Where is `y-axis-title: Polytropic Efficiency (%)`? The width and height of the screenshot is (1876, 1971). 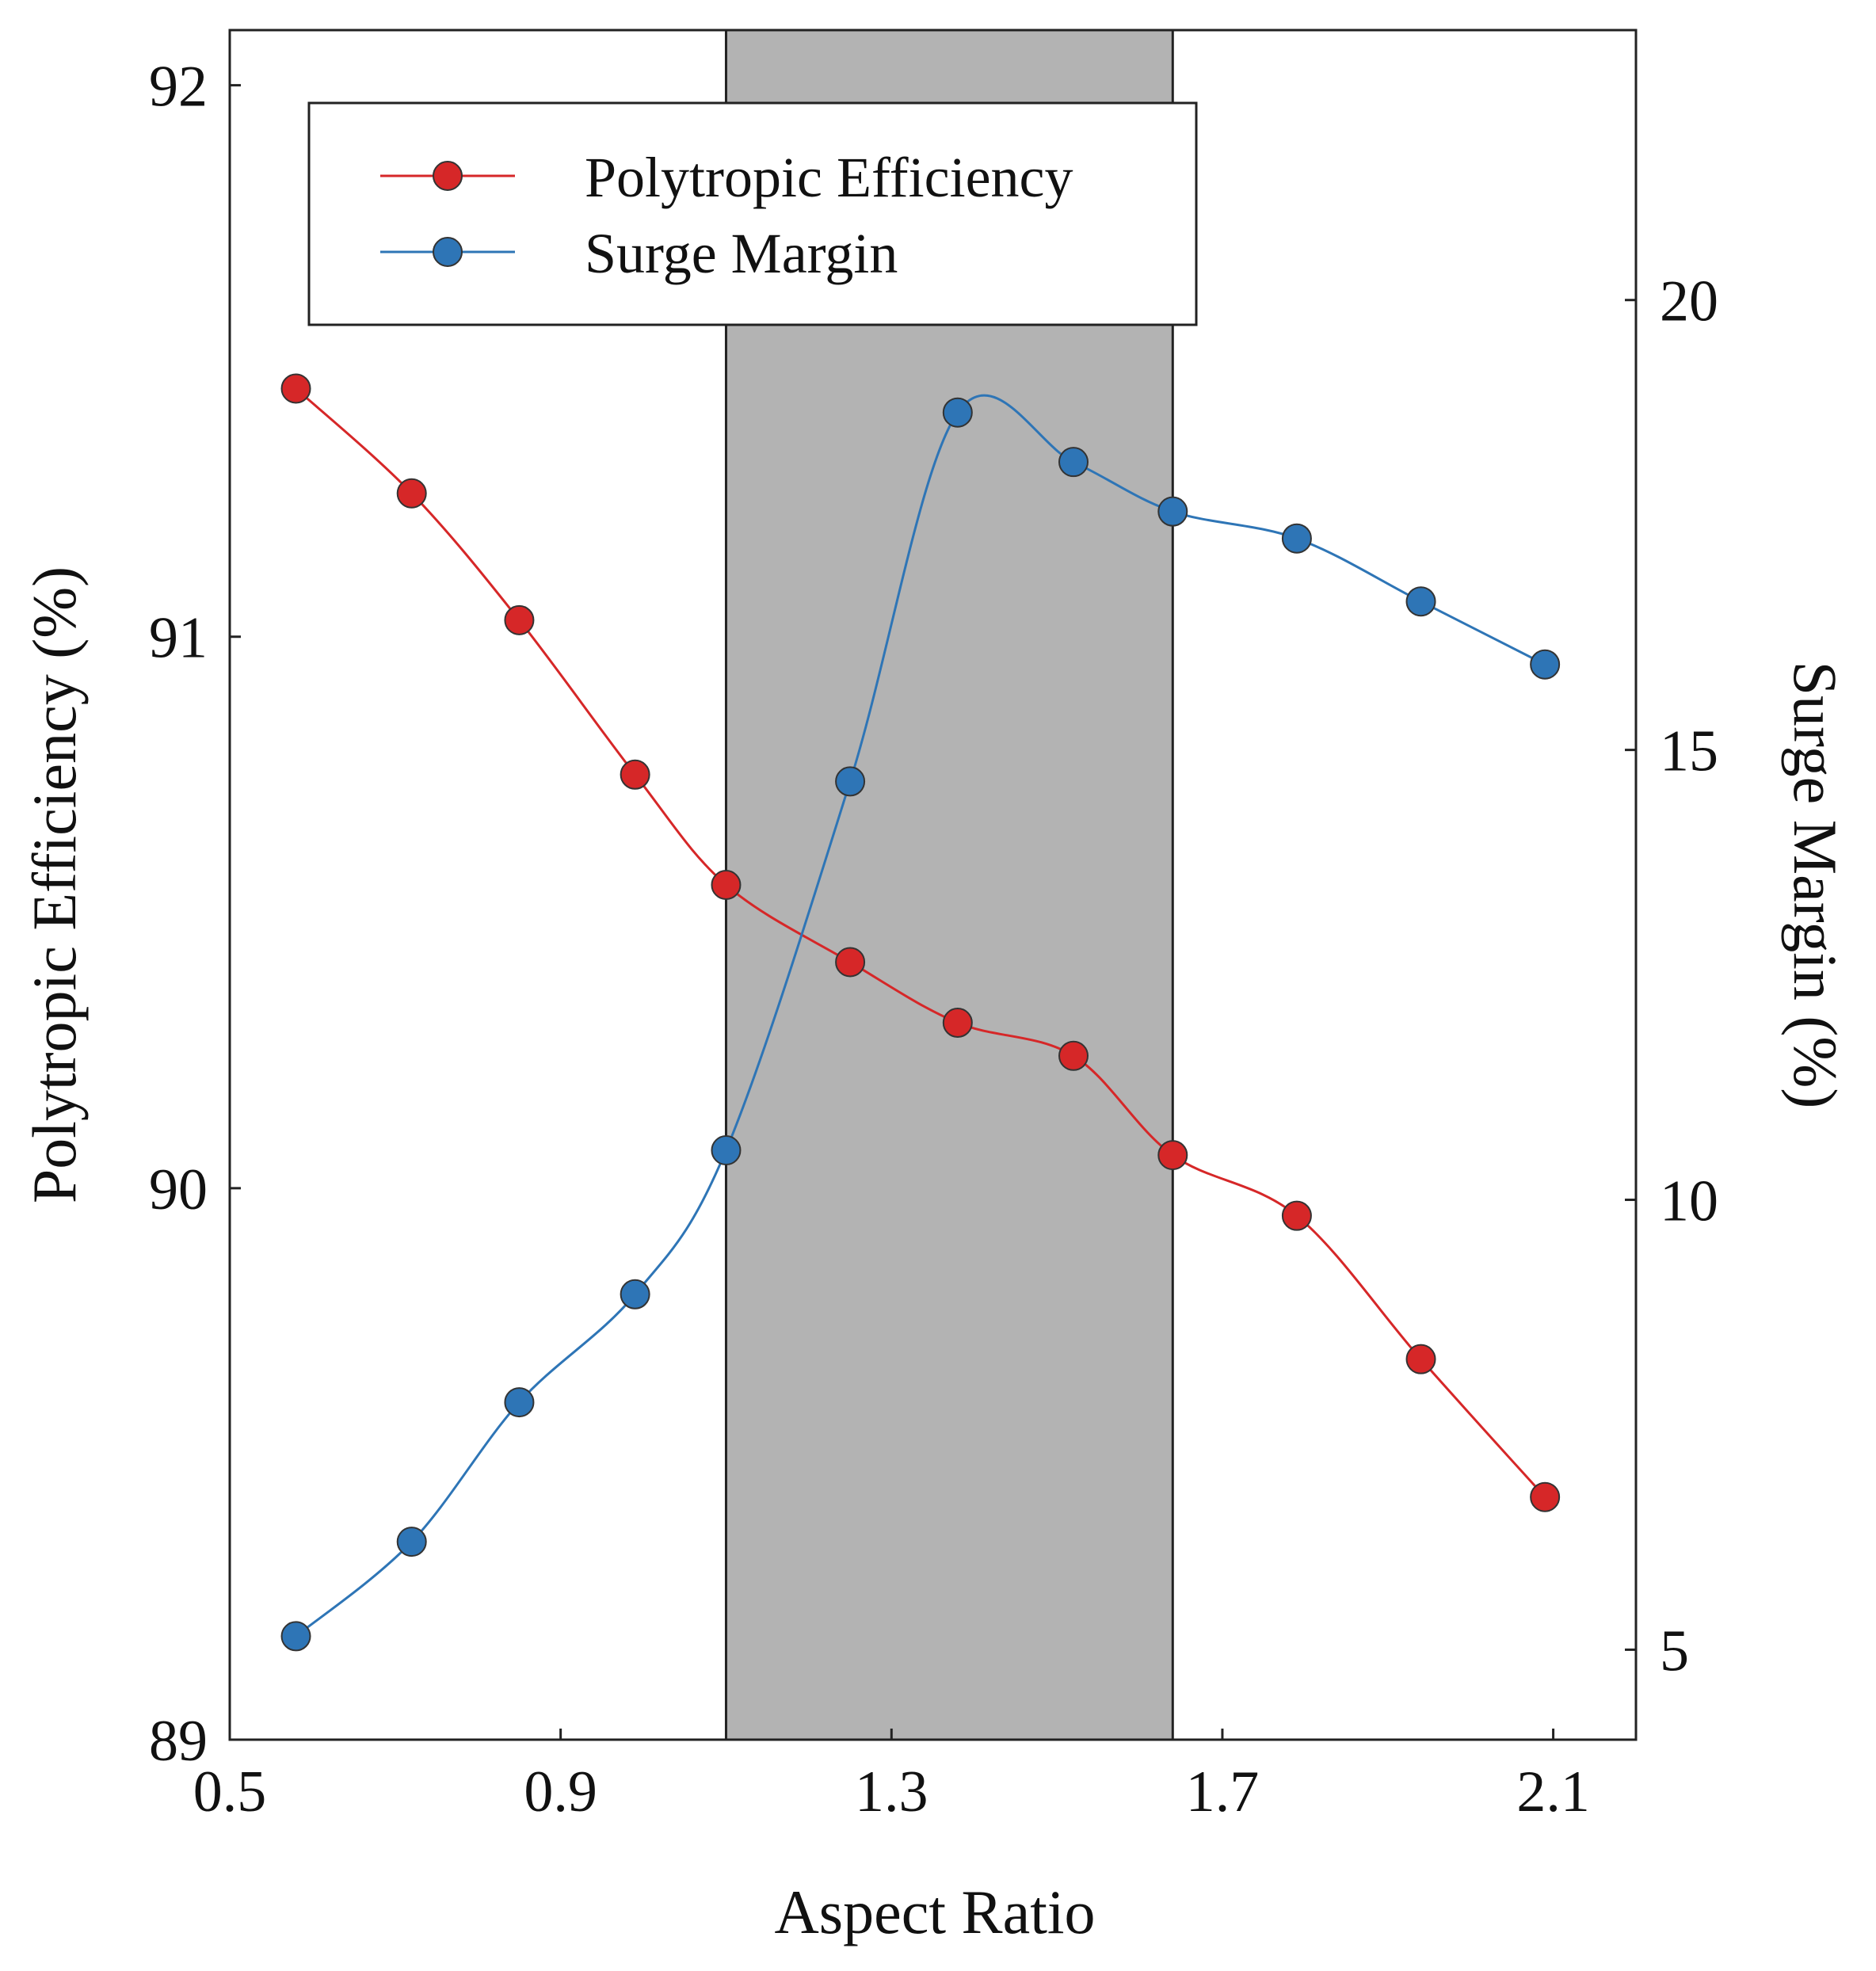 y-axis-title: Polytropic Efficiency (%) is located at coordinates (55, 884).